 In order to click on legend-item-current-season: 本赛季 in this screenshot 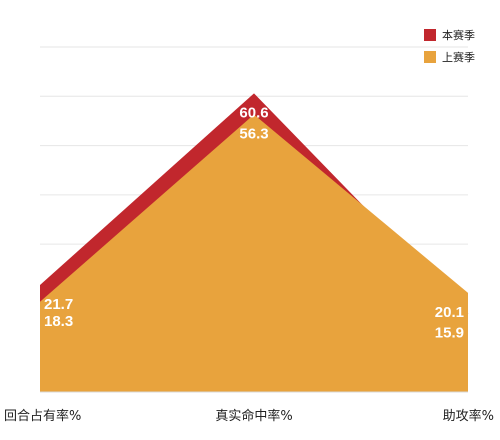, I will do `click(449, 35)`.